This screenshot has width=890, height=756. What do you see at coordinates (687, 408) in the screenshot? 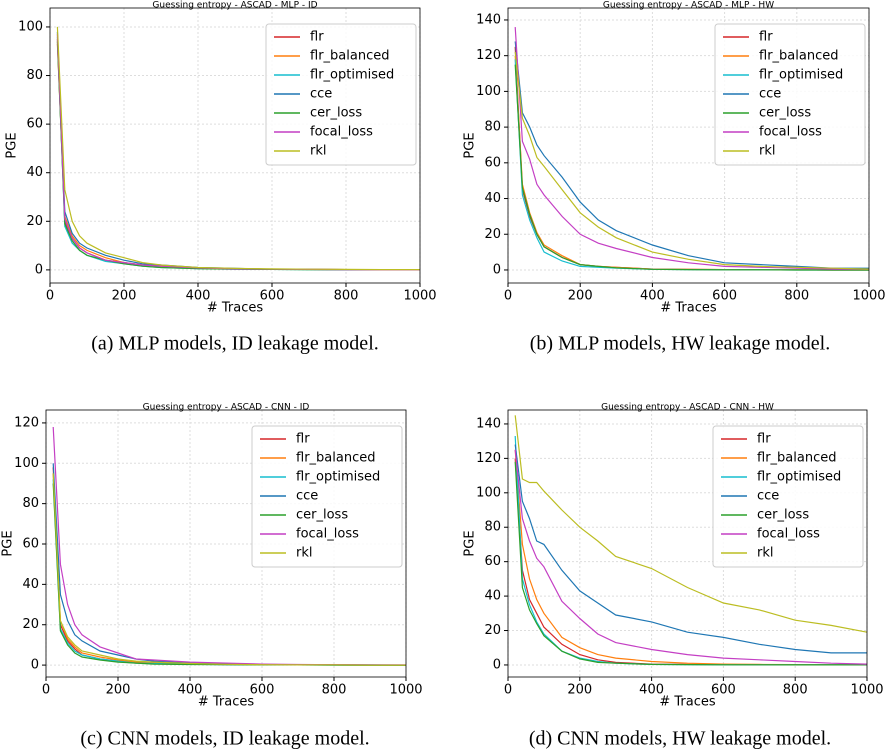
I see `chart-title: Guessing entropy - ASCAD - CNN - HW` at bounding box center [687, 408].